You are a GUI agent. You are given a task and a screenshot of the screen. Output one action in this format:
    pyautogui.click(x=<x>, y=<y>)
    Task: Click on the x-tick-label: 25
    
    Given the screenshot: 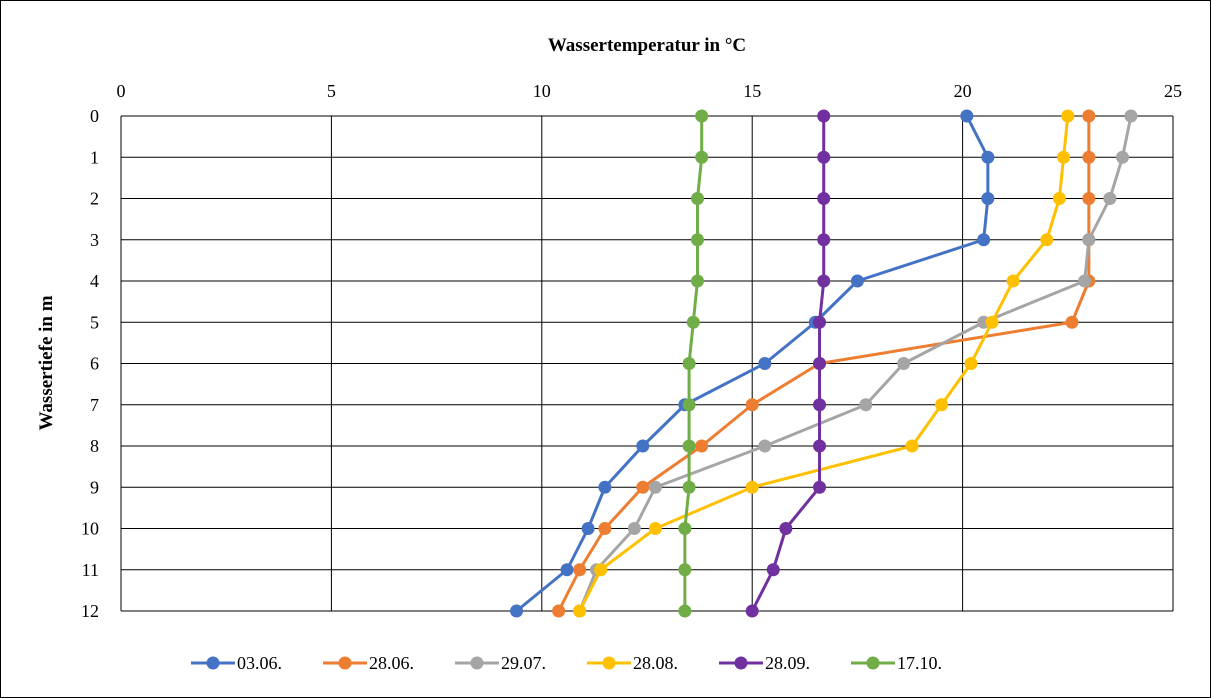 What is the action you would take?
    pyautogui.click(x=1173, y=91)
    